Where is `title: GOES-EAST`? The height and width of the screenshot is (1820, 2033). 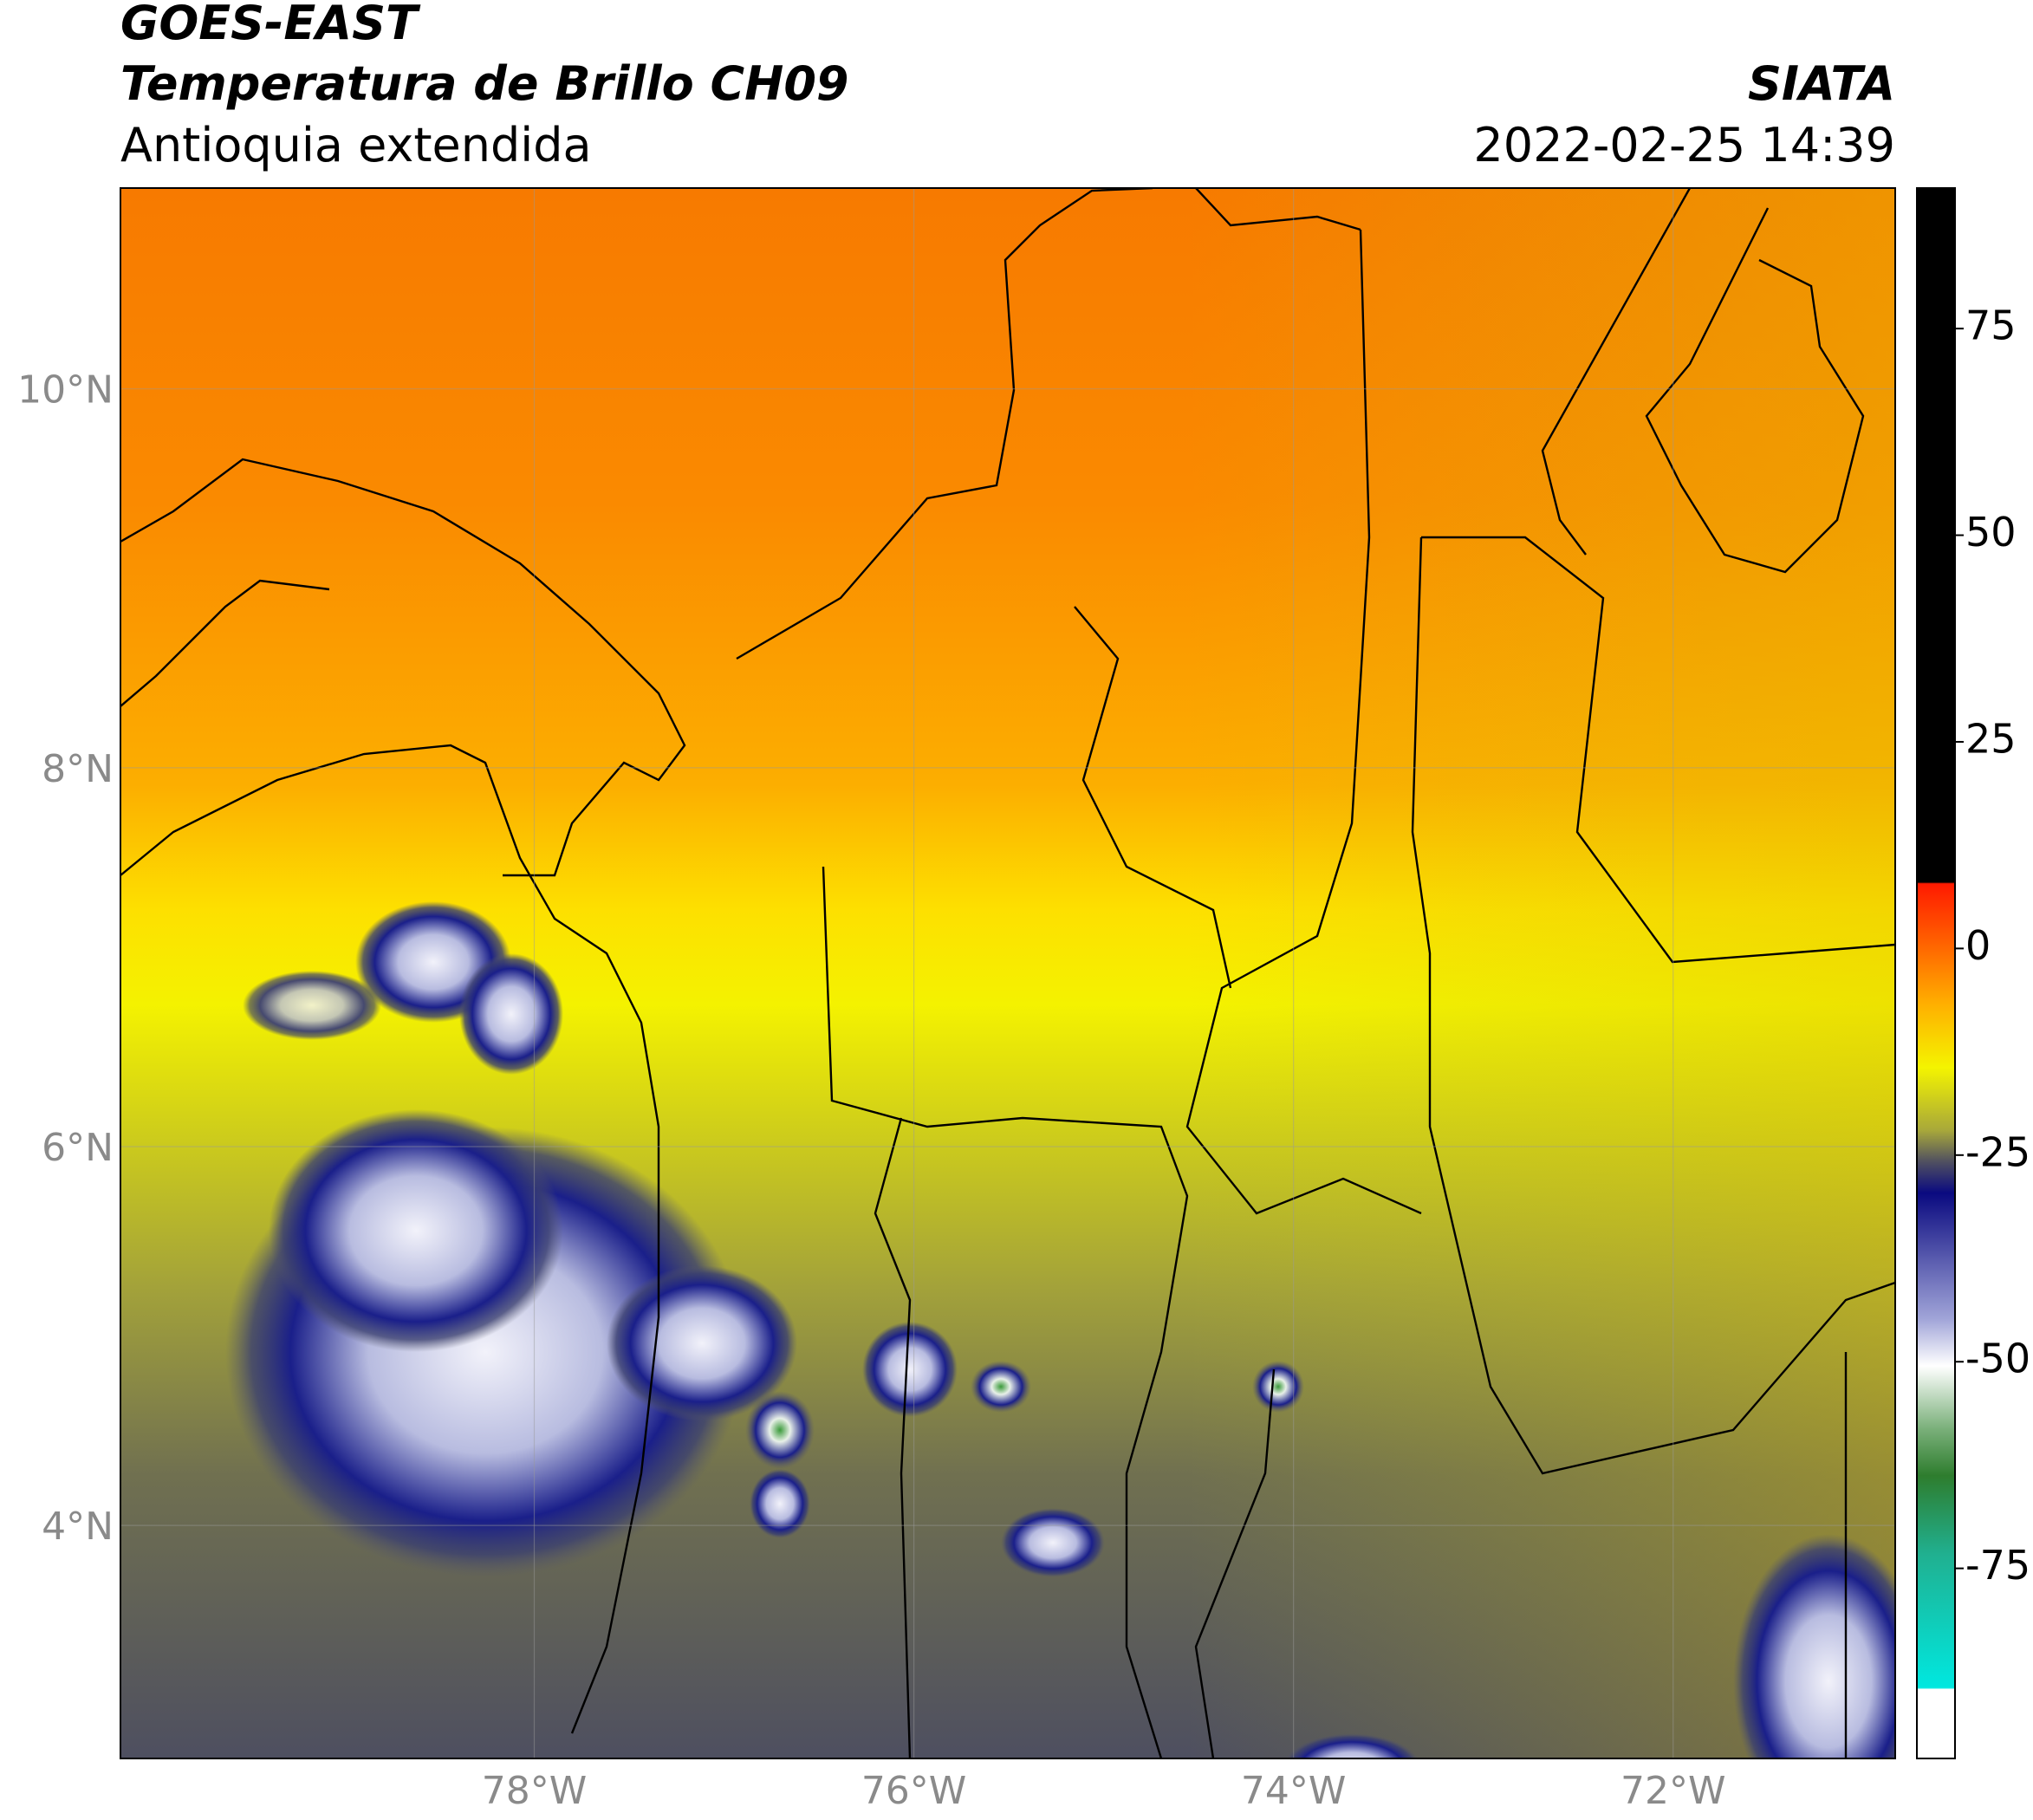 title: GOES-EAST is located at coordinates (270, 25).